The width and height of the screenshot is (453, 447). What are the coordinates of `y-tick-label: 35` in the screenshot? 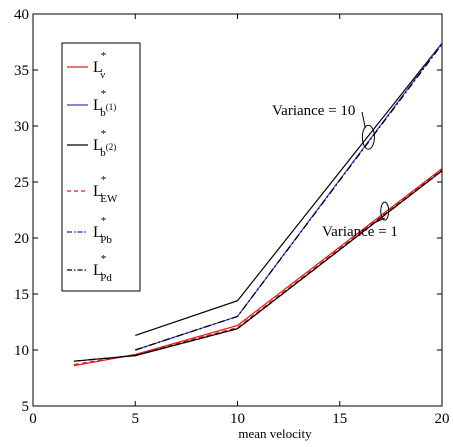 It's located at (21, 71).